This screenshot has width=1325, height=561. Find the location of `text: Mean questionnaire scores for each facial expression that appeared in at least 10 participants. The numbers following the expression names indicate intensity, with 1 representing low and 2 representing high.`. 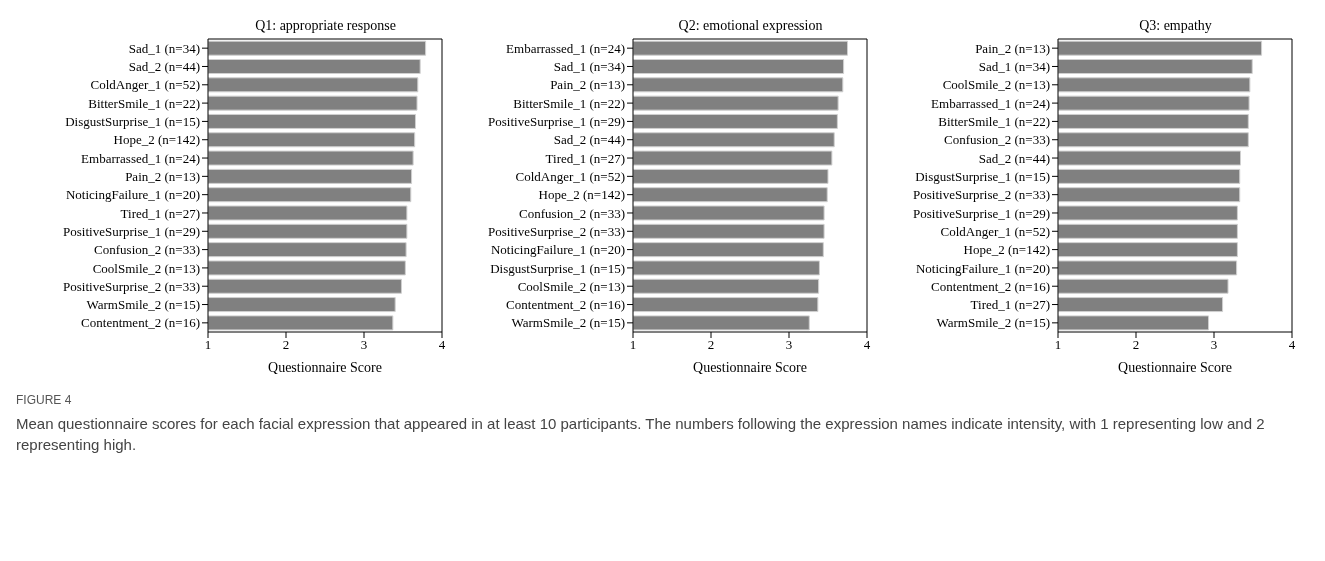

text: Mean questionnaire scores for each facial expression that appeared in at least 10 participants. The numbers following the expression names indicate intensity, with 1 representing low and 2 representing high. is located at coordinates (641, 434).